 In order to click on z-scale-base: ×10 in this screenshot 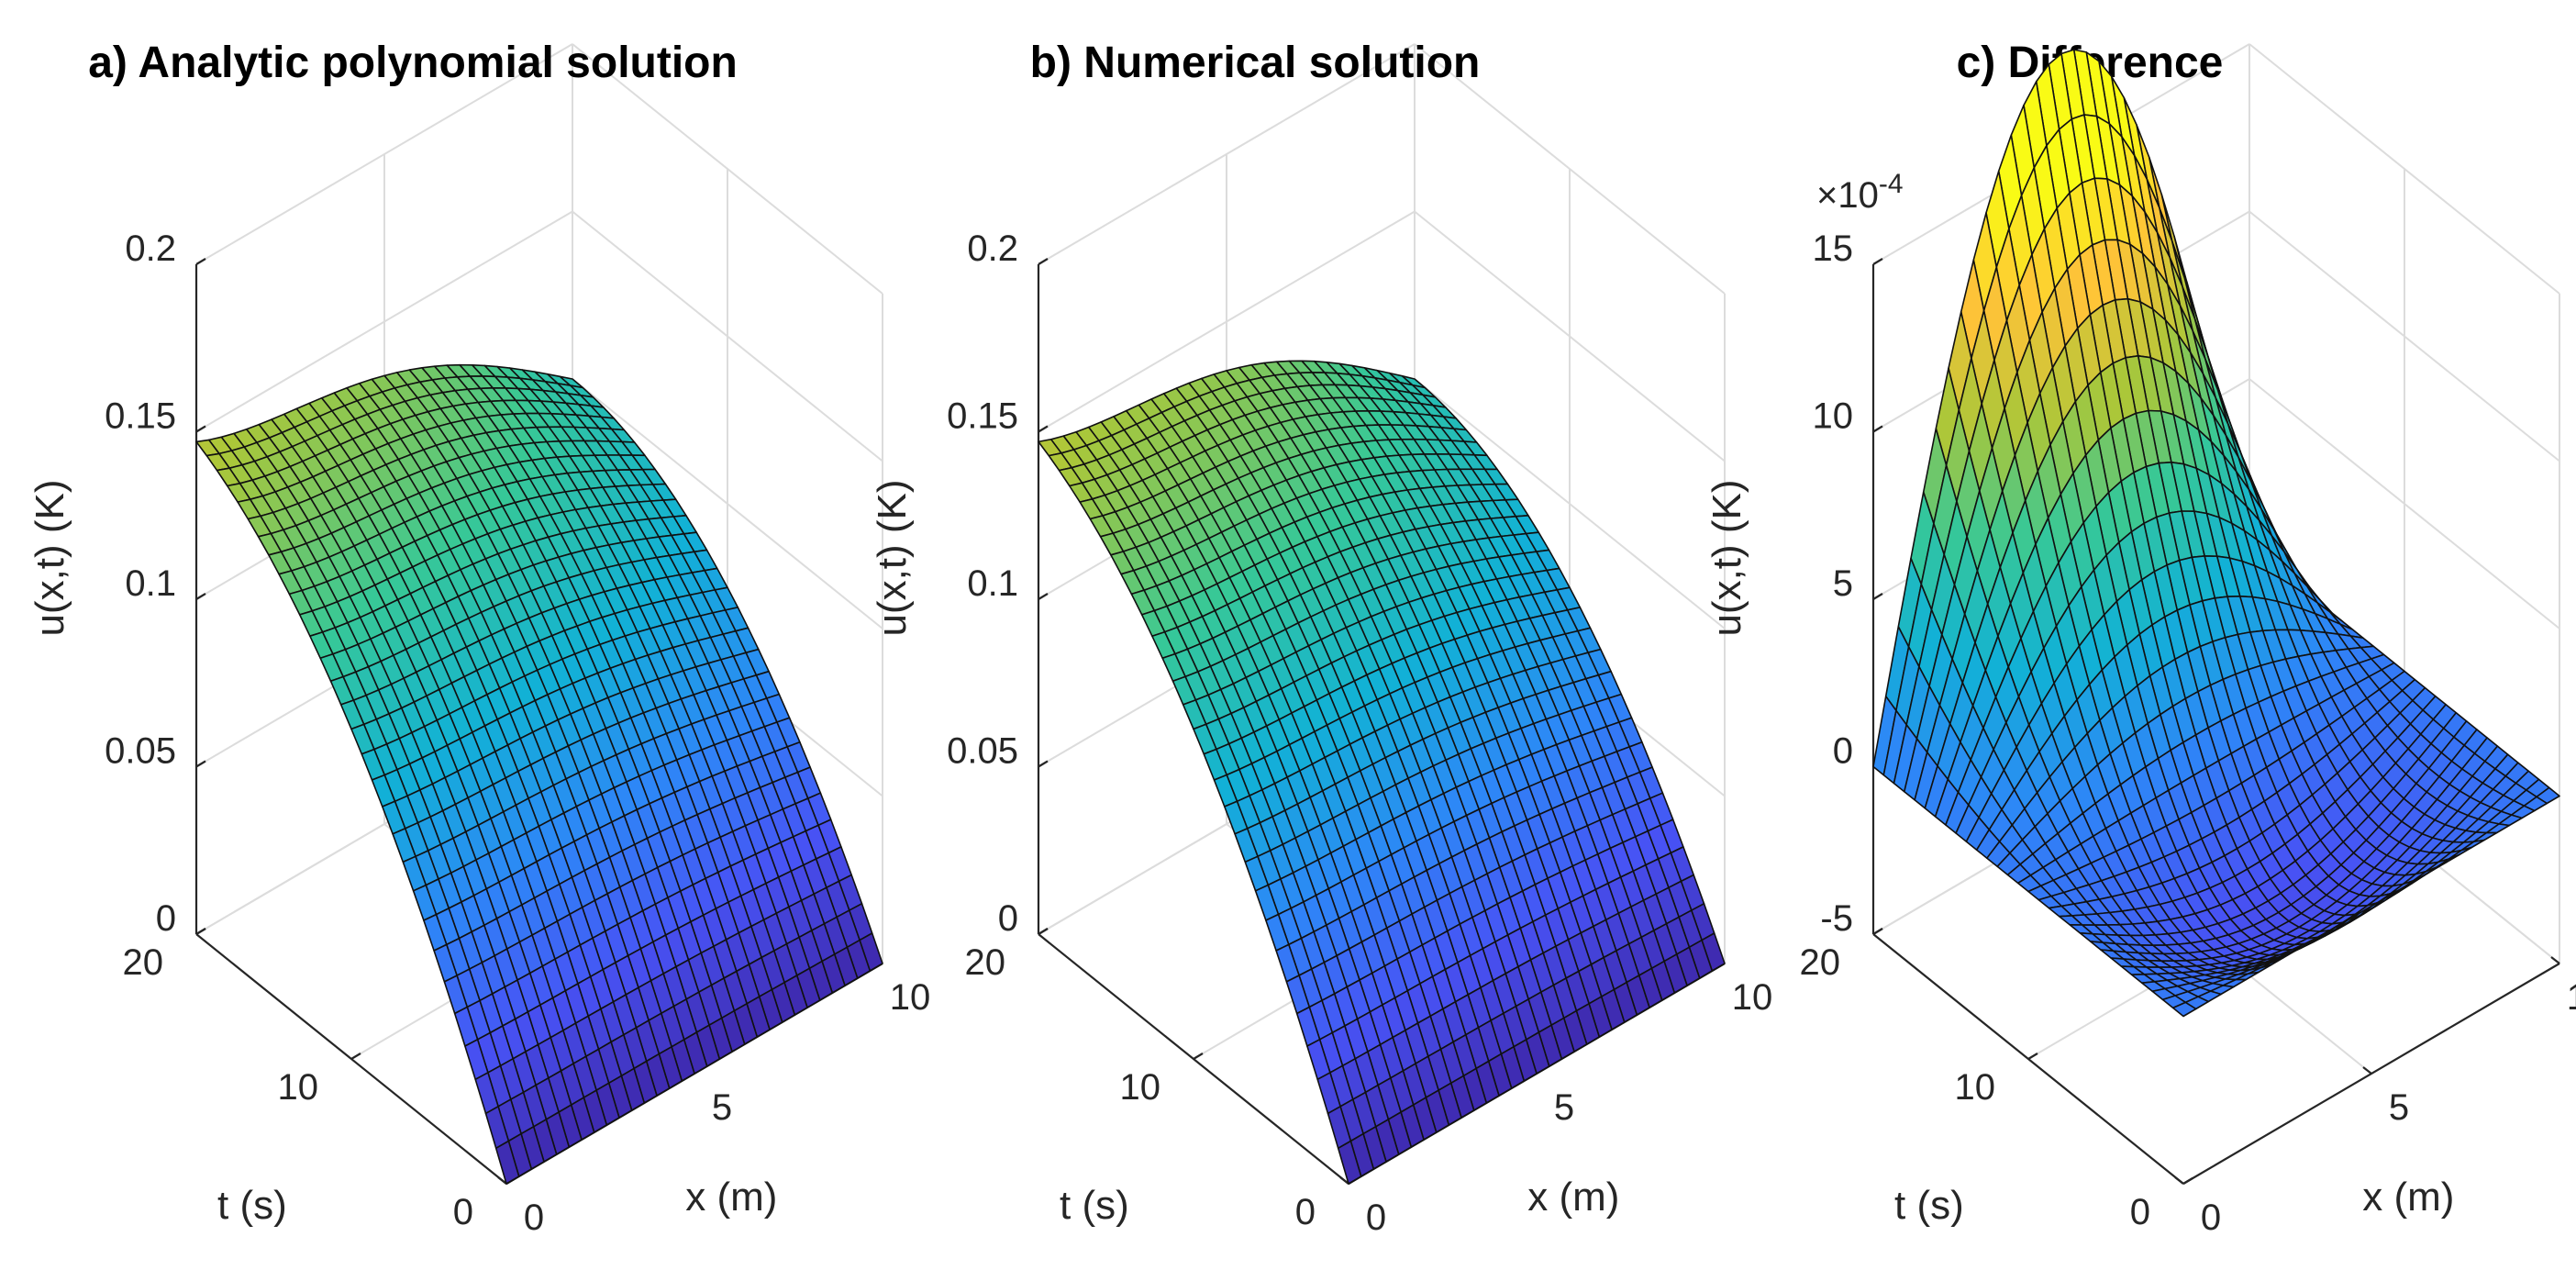, I will do `click(1847, 195)`.